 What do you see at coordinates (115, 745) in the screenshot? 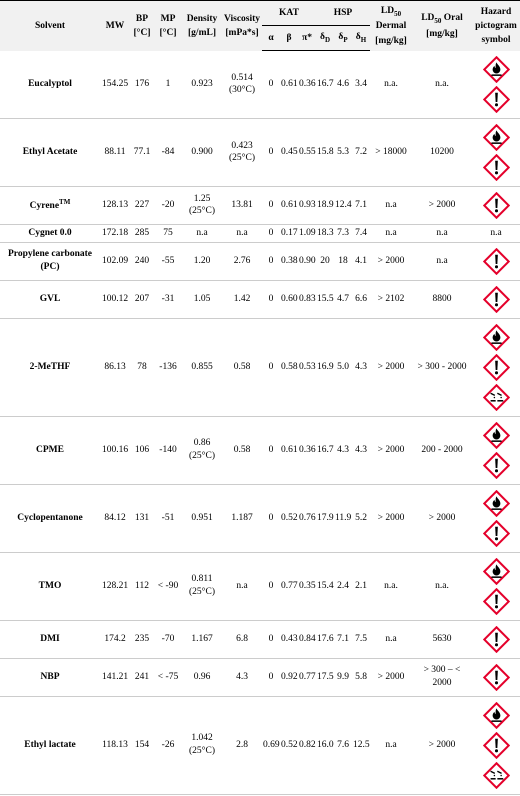
I see `value-cell: 118.13` at bounding box center [115, 745].